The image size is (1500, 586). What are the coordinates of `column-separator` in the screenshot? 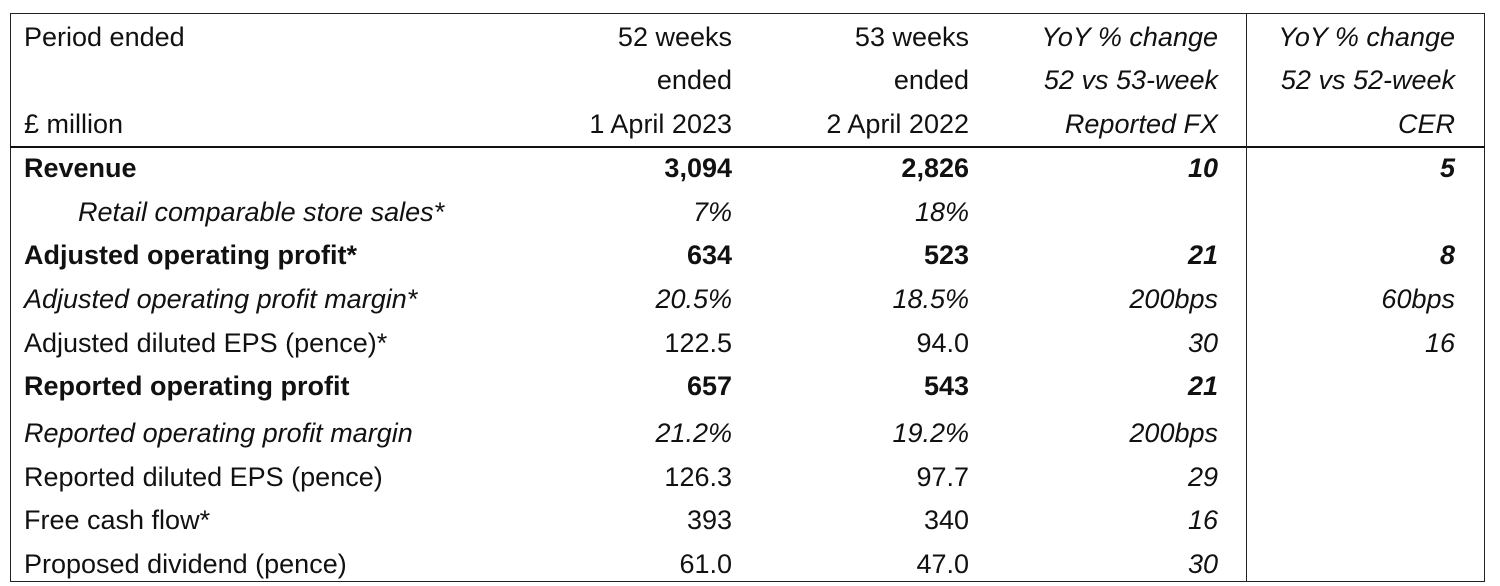 It's located at (1246, 297).